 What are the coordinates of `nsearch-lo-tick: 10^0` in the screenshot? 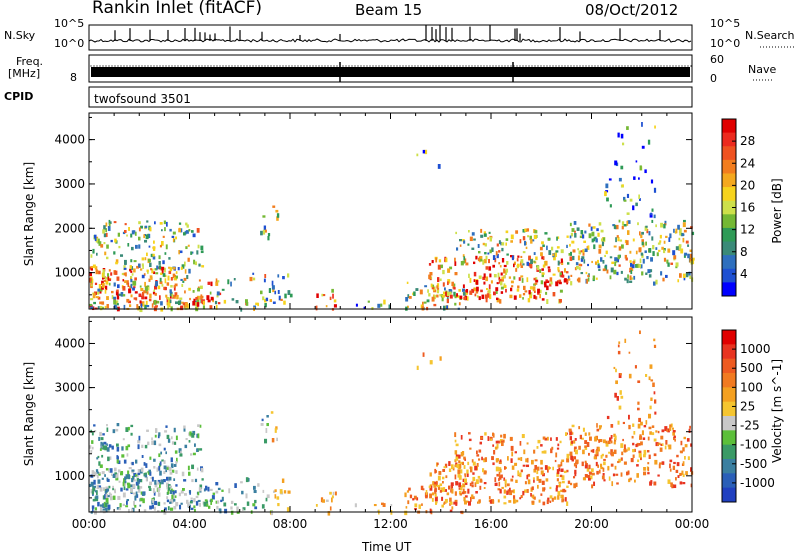 It's located at (725, 43).